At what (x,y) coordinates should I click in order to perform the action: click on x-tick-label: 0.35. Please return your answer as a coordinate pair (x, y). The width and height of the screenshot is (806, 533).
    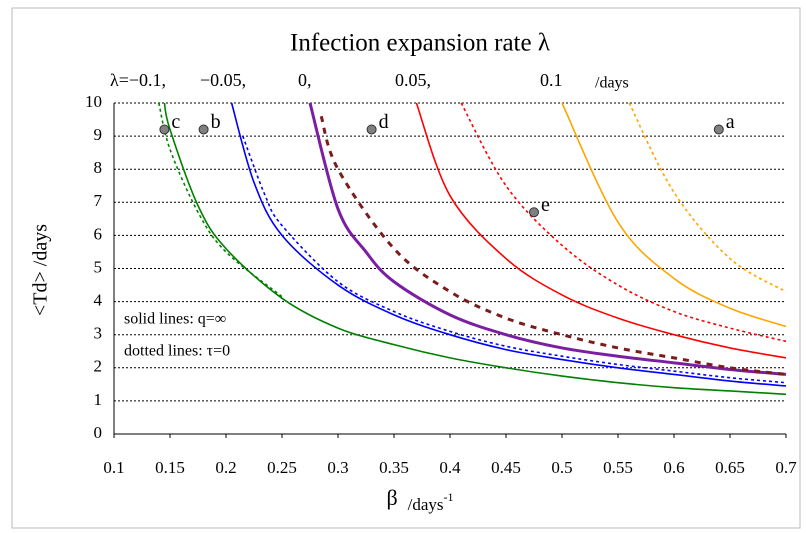
    Looking at the image, I should click on (394, 467).